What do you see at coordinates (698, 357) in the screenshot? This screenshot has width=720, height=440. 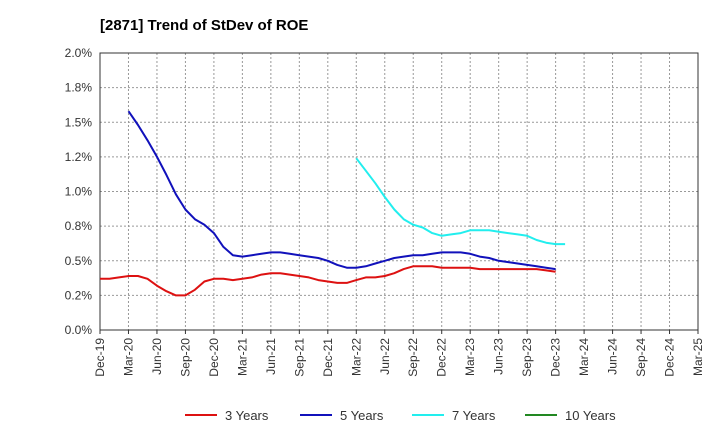 I see `x-tick-label: Mar-25` at bounding box center [698, 357].